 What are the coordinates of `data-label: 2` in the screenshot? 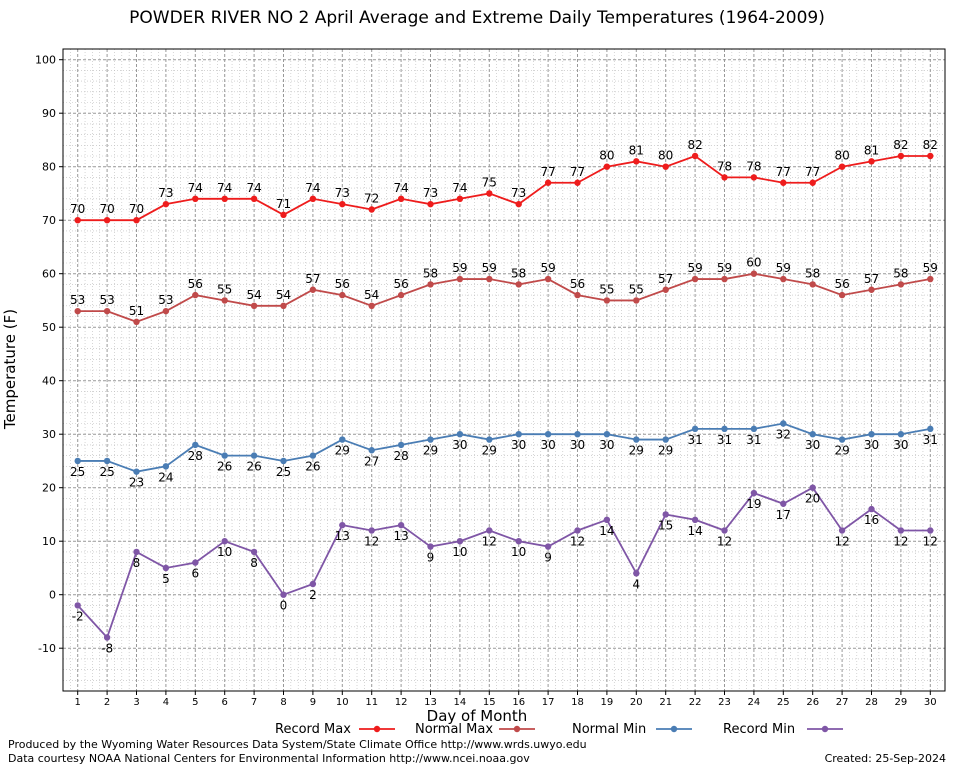 It's located at (313, 595).